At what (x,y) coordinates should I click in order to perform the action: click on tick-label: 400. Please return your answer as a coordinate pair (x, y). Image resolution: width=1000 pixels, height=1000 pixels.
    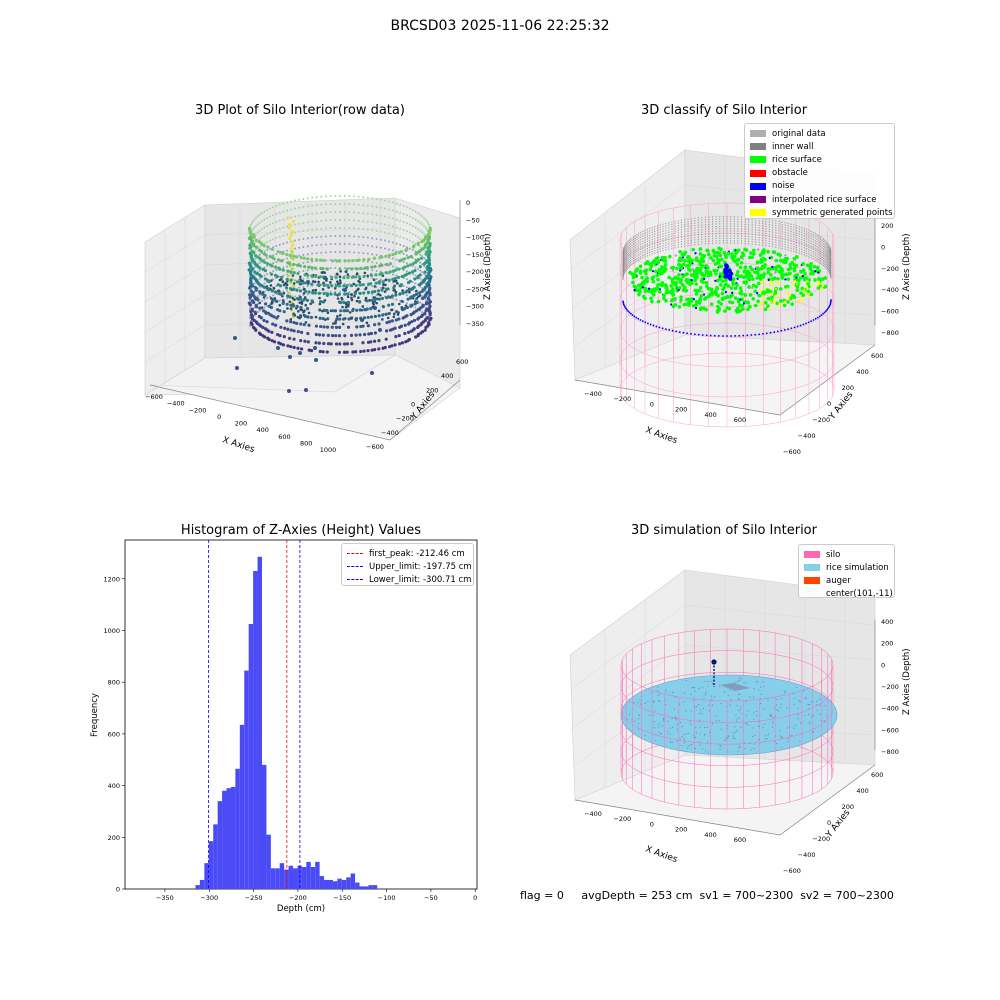
    Looking at the image, I should click on (710, 415).